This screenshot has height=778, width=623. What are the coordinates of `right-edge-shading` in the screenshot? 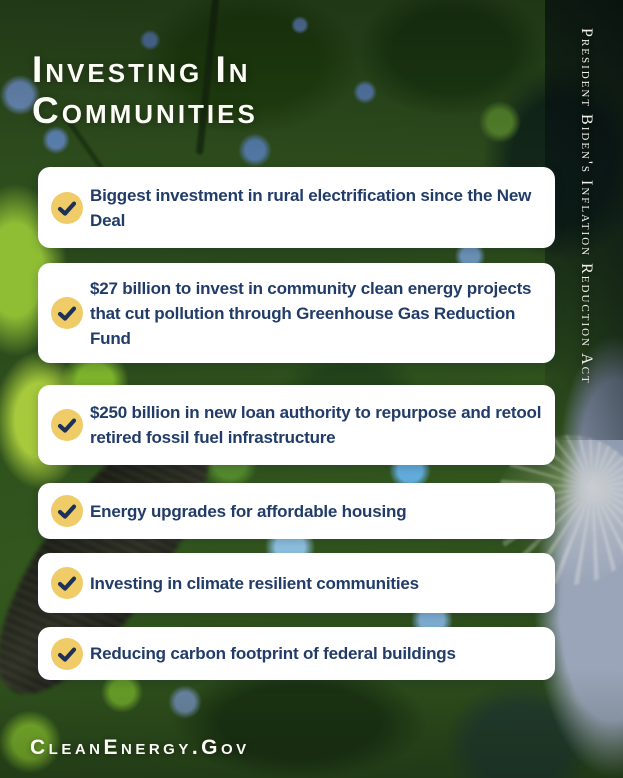 It's located at (584, 220).